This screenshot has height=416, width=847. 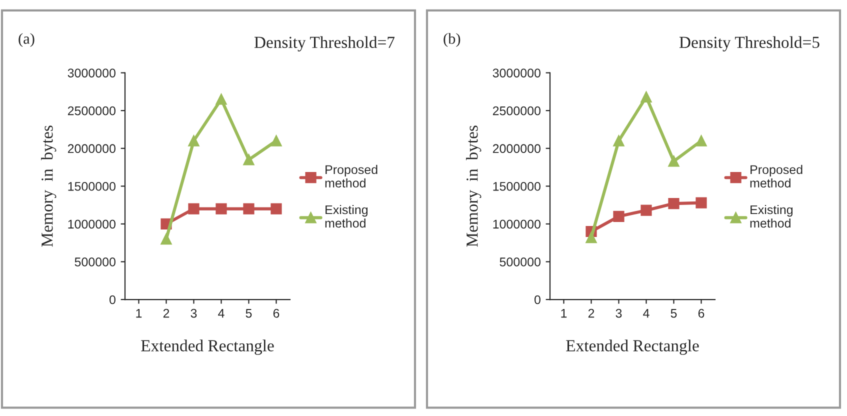 What do you see at coordinates (452, 40) in the screenshot?
I see `text: (b)` at bounding box center [452, 40].